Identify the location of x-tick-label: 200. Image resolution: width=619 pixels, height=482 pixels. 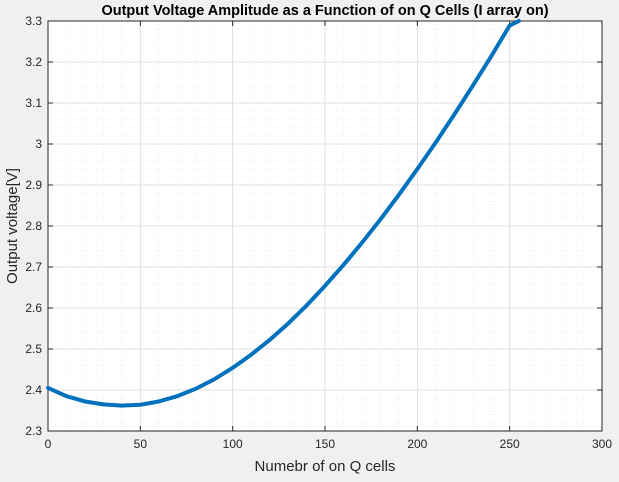
(417, 444).